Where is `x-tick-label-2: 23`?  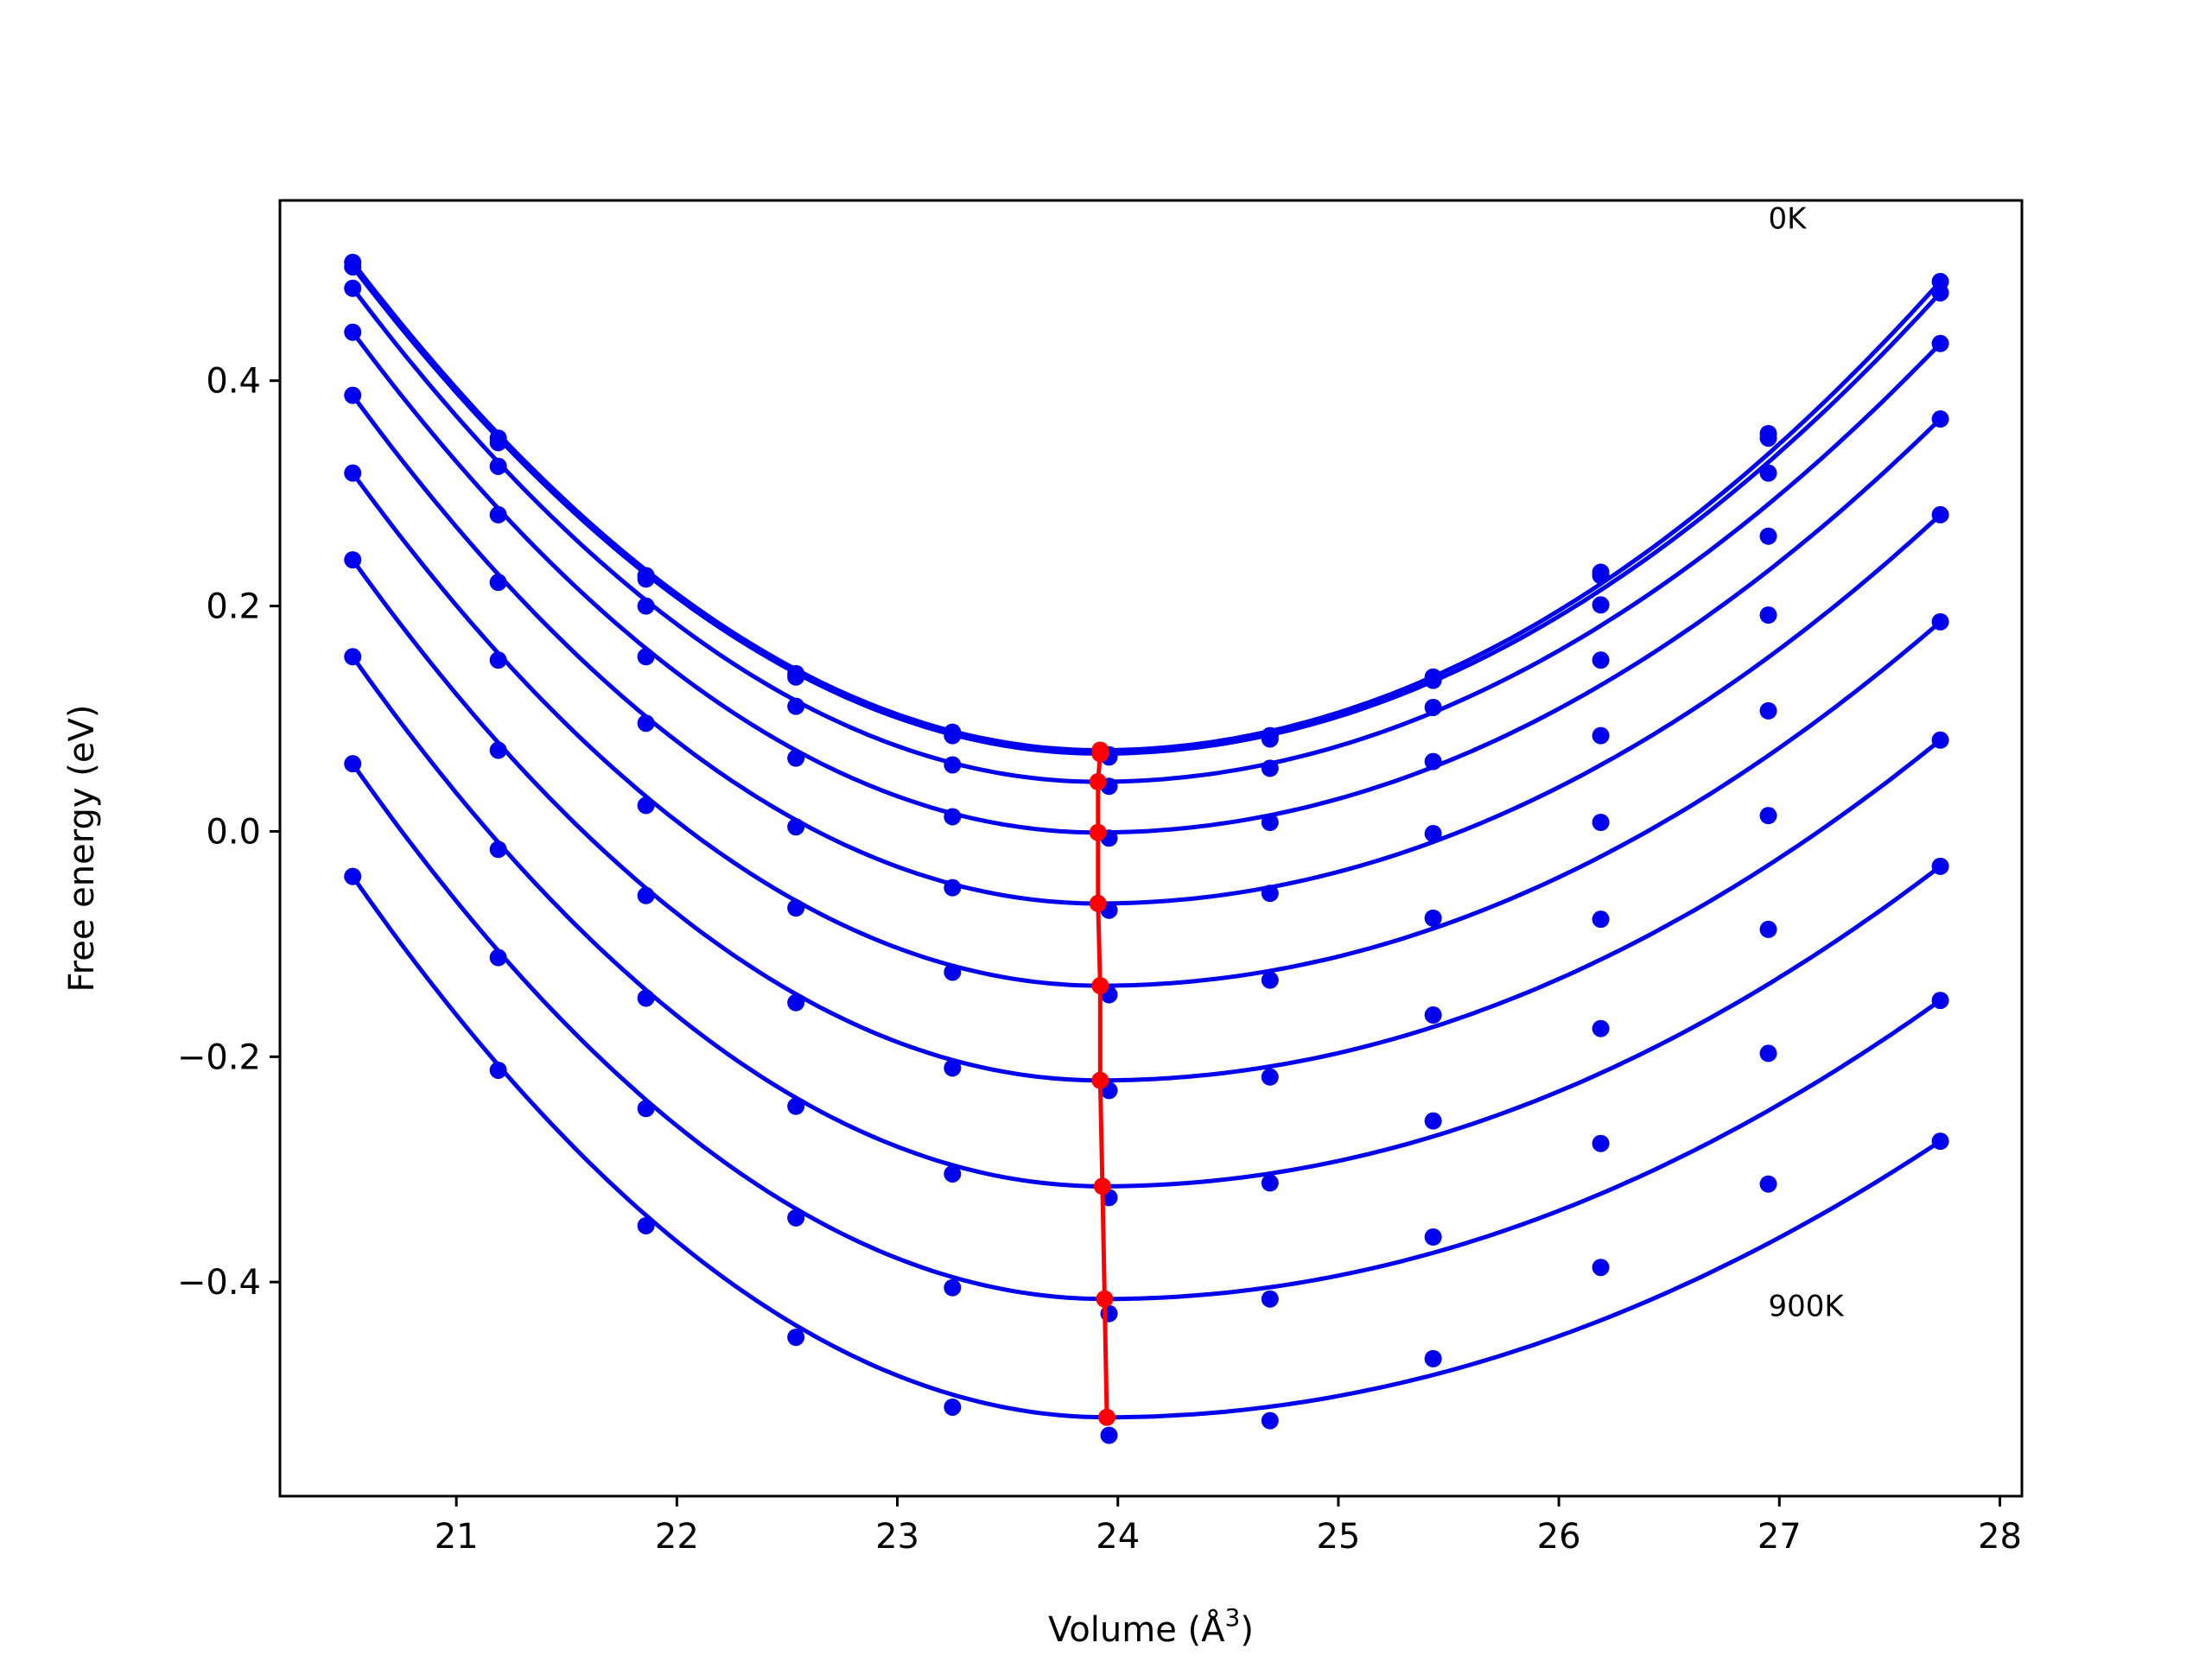 x-tick-label-2: 23 is located at coordinates (897, 1537).